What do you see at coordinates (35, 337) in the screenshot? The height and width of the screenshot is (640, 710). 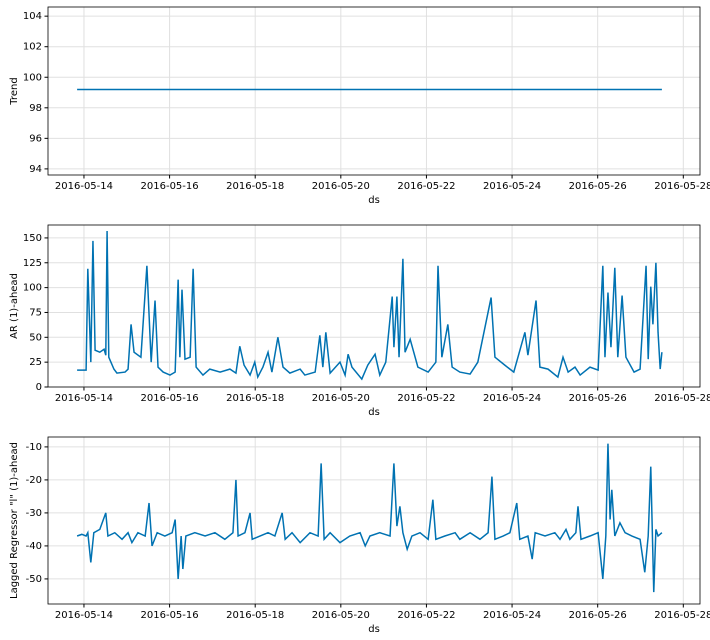 I see `y-tick-label: 50` at bounding box center [35, 337].